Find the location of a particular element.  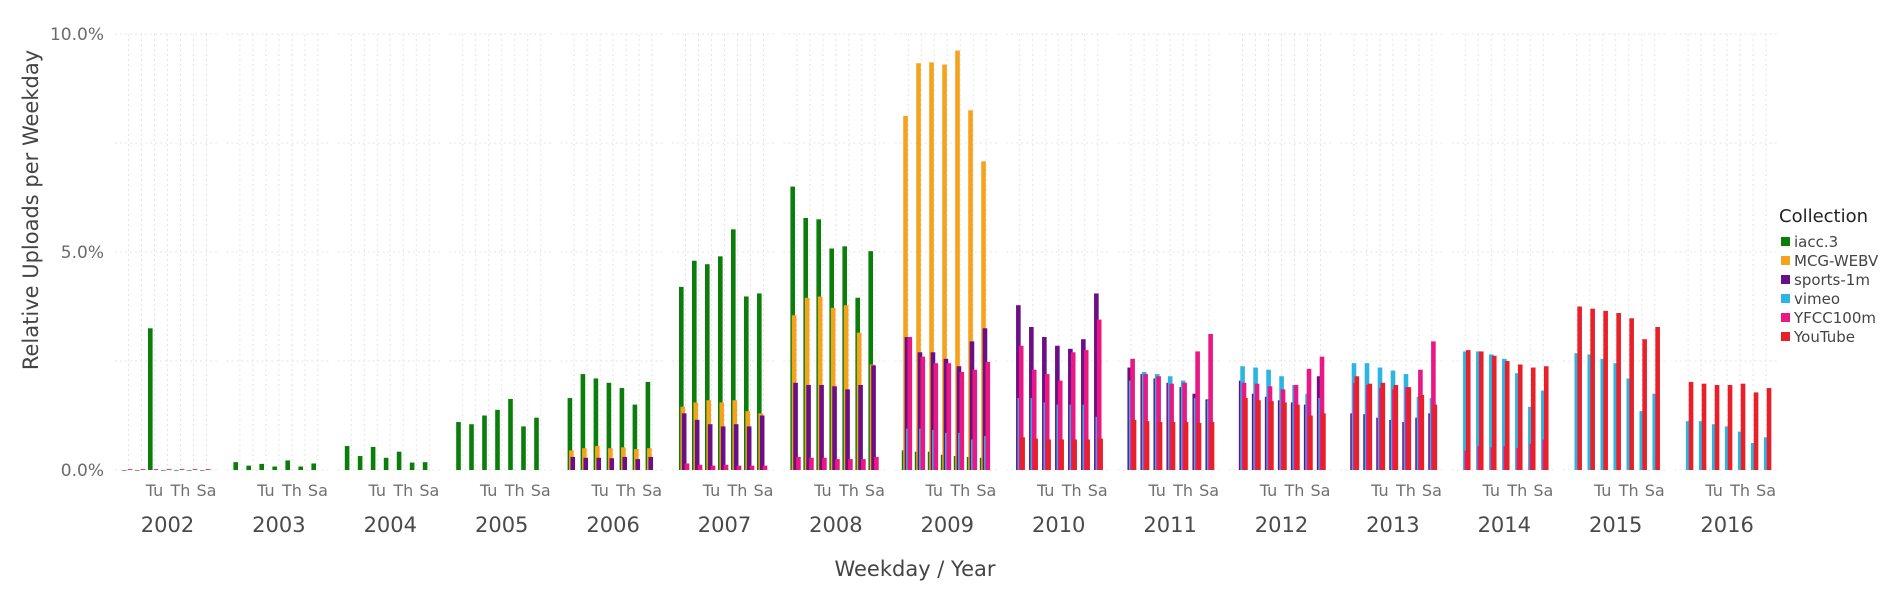

legend-label: YFCC100m is located at coordinates (1834, 318).